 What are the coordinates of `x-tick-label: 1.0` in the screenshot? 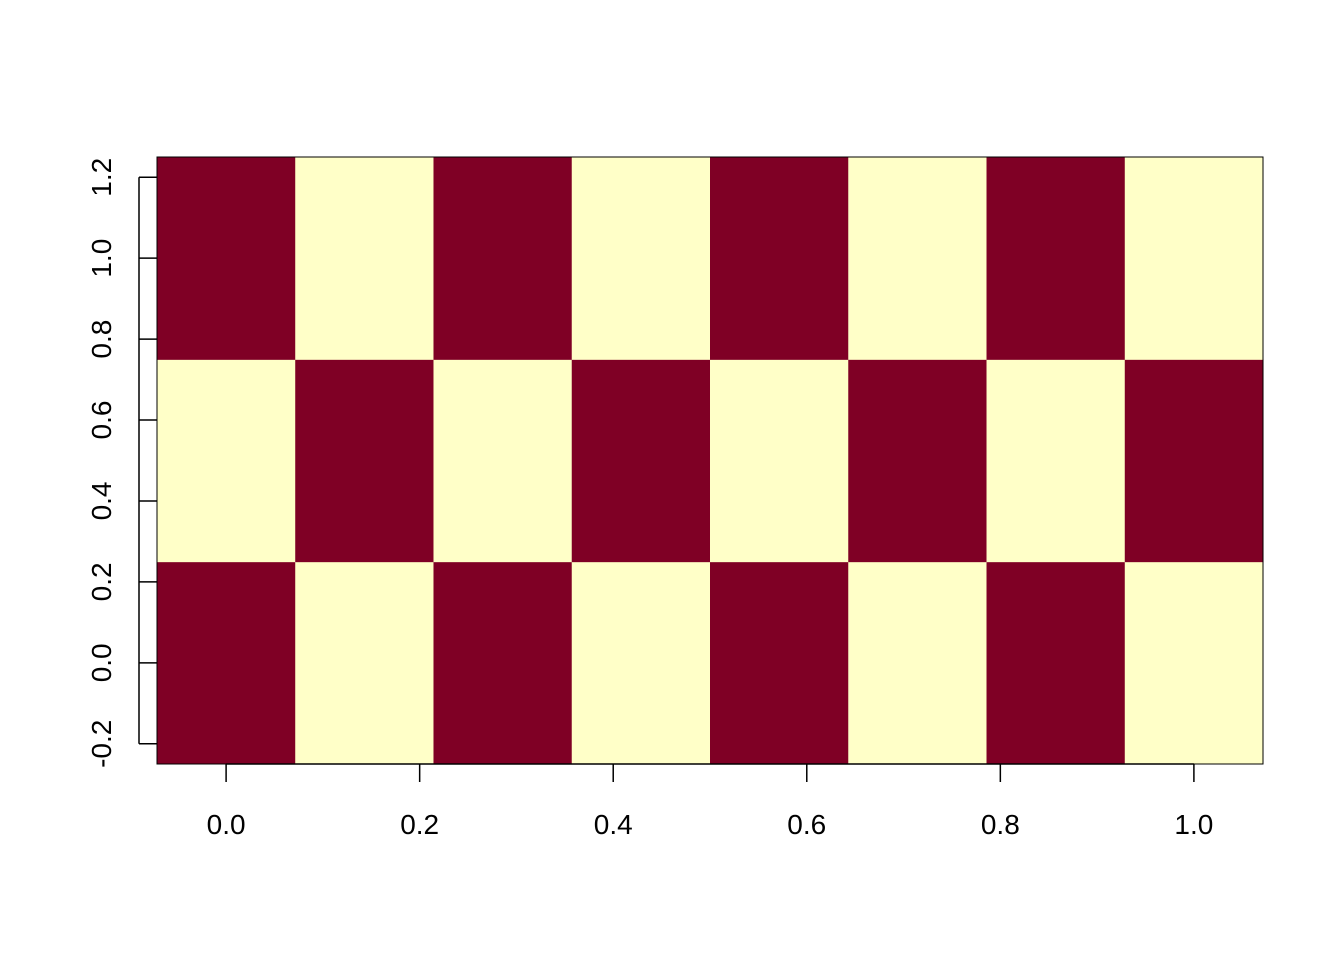 It's located at (1193, 824).